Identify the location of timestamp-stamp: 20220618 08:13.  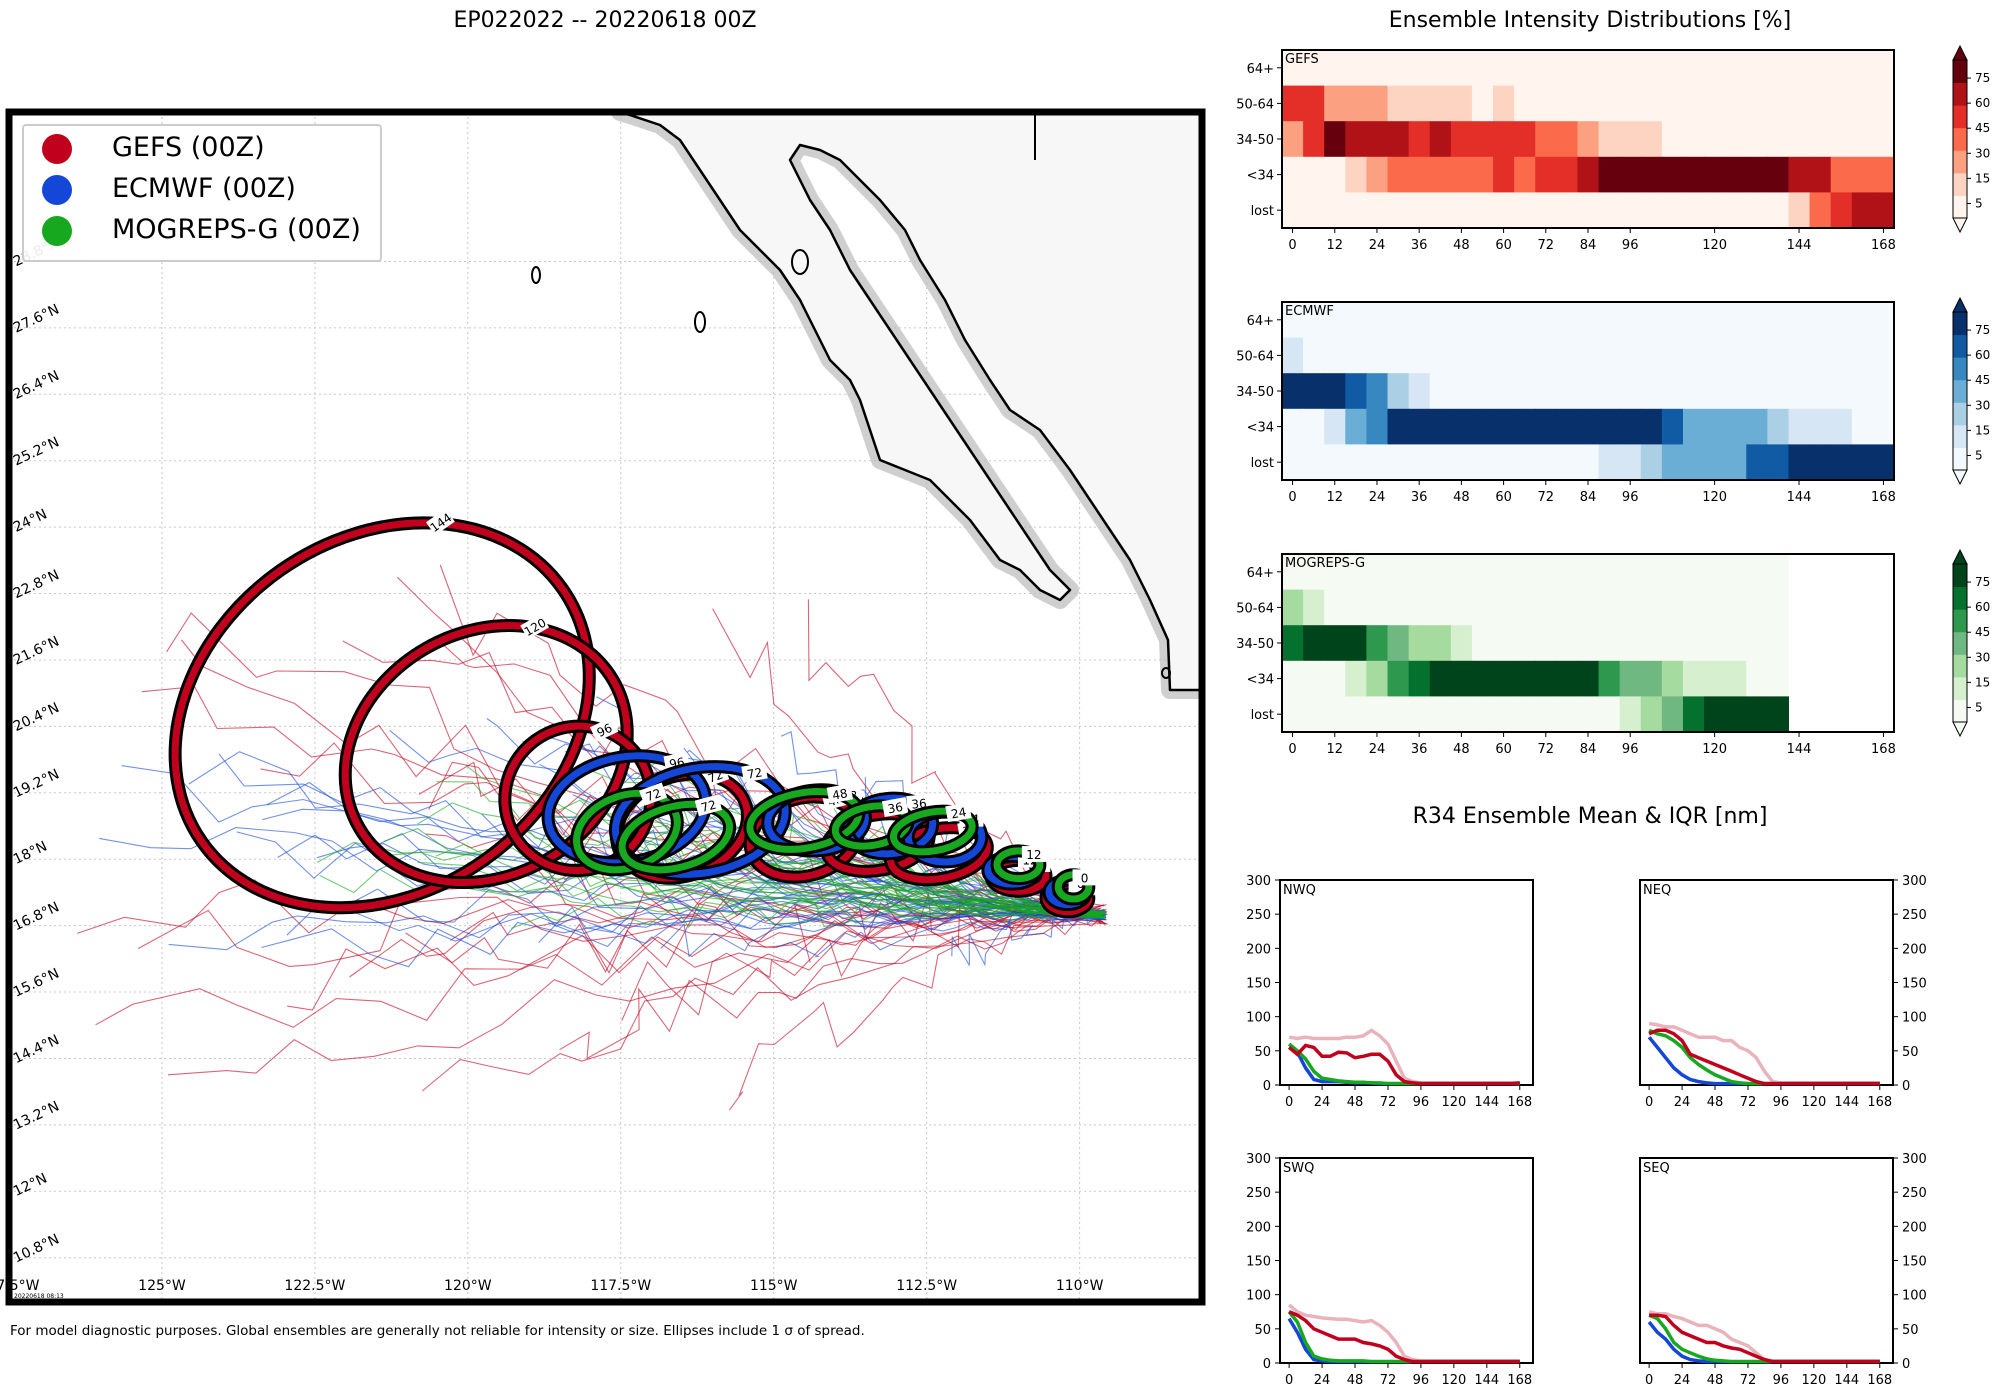
(39, 1296).